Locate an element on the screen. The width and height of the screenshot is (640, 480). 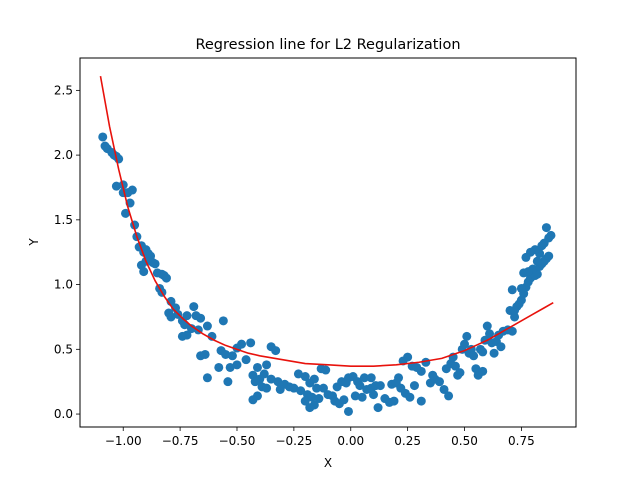
y-axis: 0.0 0.5 1.0 1.5 2.0 2.5 is located at coordinates (67, 252).